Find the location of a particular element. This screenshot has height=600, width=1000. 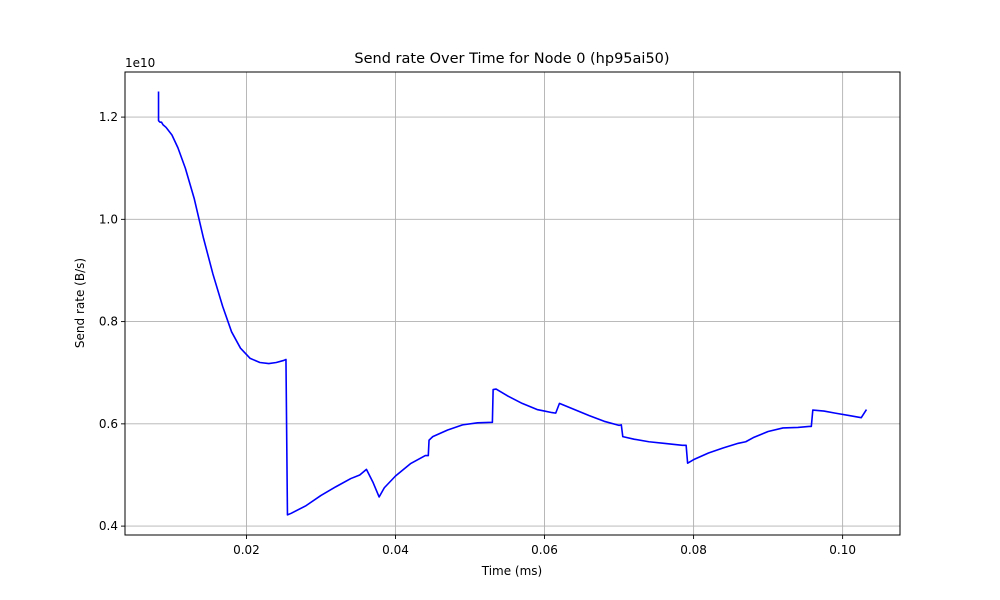

y-tick-label: 0.8 is located at coordinates (108, 322).